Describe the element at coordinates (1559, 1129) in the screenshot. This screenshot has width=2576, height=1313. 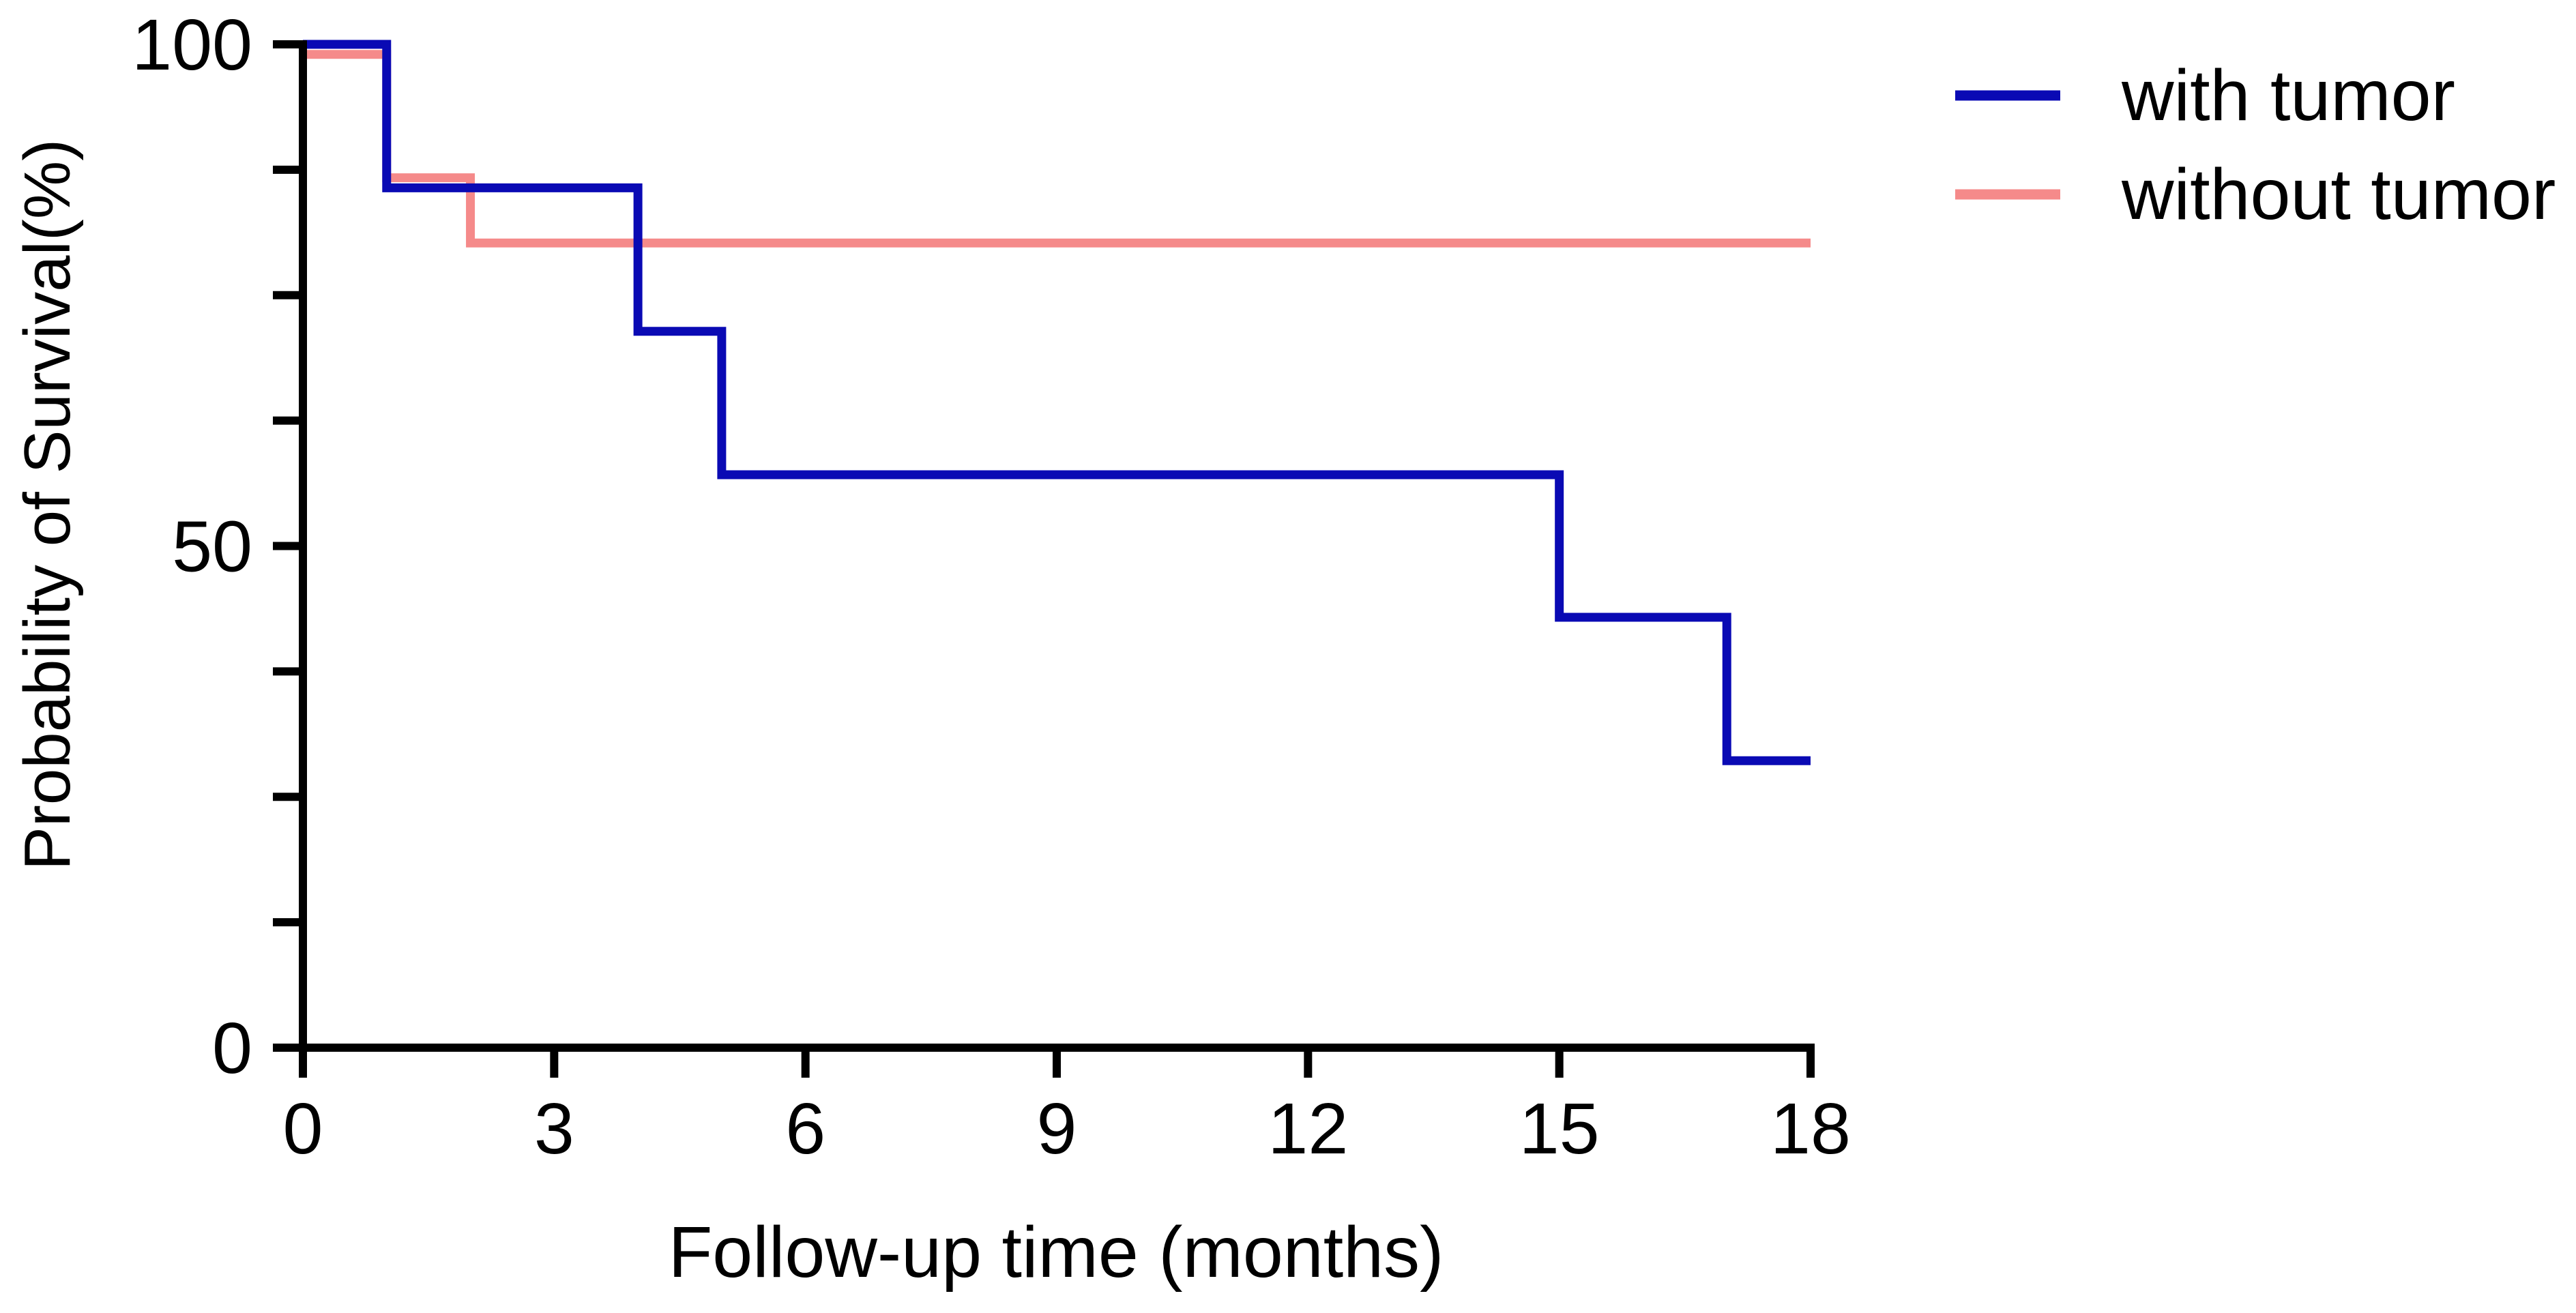
I see `x-tick-label: 15` at that location.